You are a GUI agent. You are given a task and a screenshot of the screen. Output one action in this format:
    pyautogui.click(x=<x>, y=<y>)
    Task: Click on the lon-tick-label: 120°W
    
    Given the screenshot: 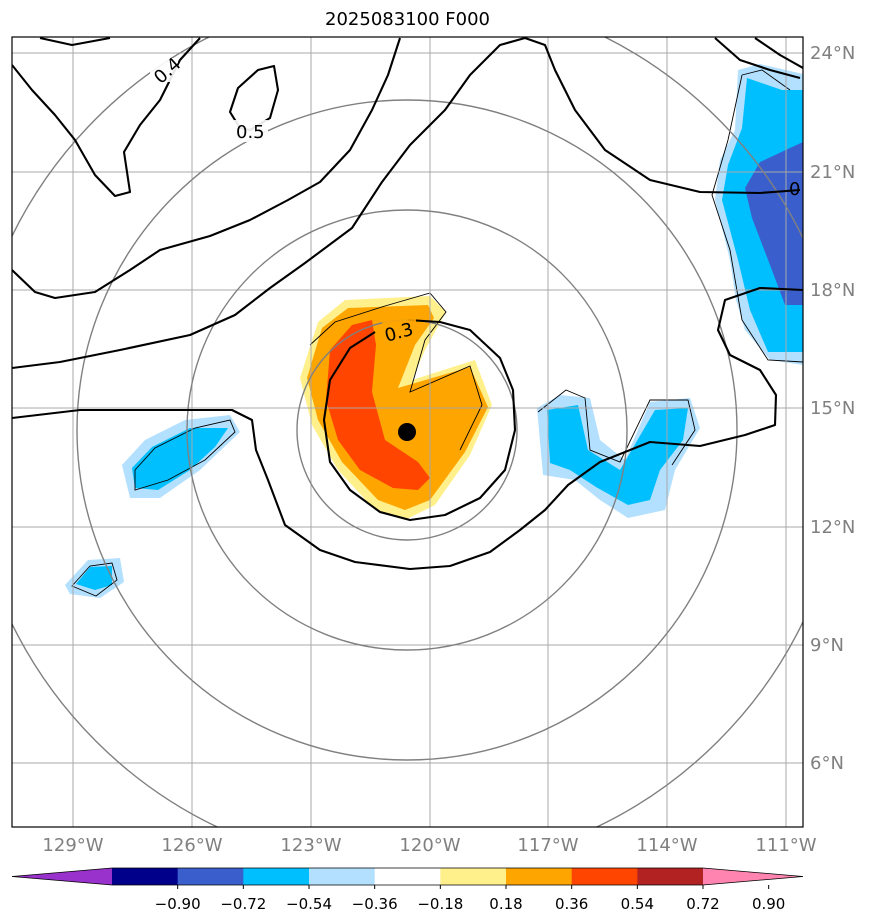 What is the action you would take?
    pyautogui.click(x=429, y=845)
    